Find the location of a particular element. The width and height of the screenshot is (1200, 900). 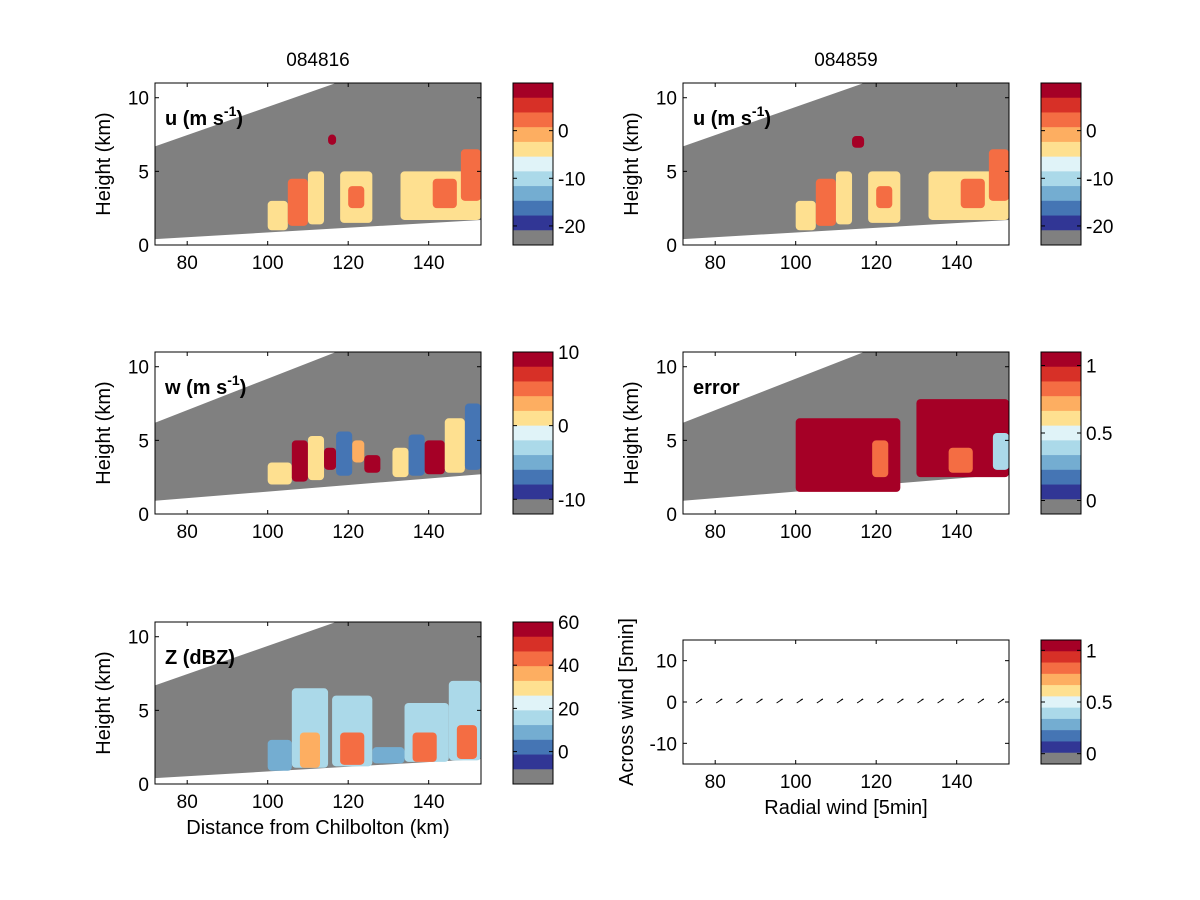

x-axis-label: Radial wind [5min] is located at coordinates (845, 808).